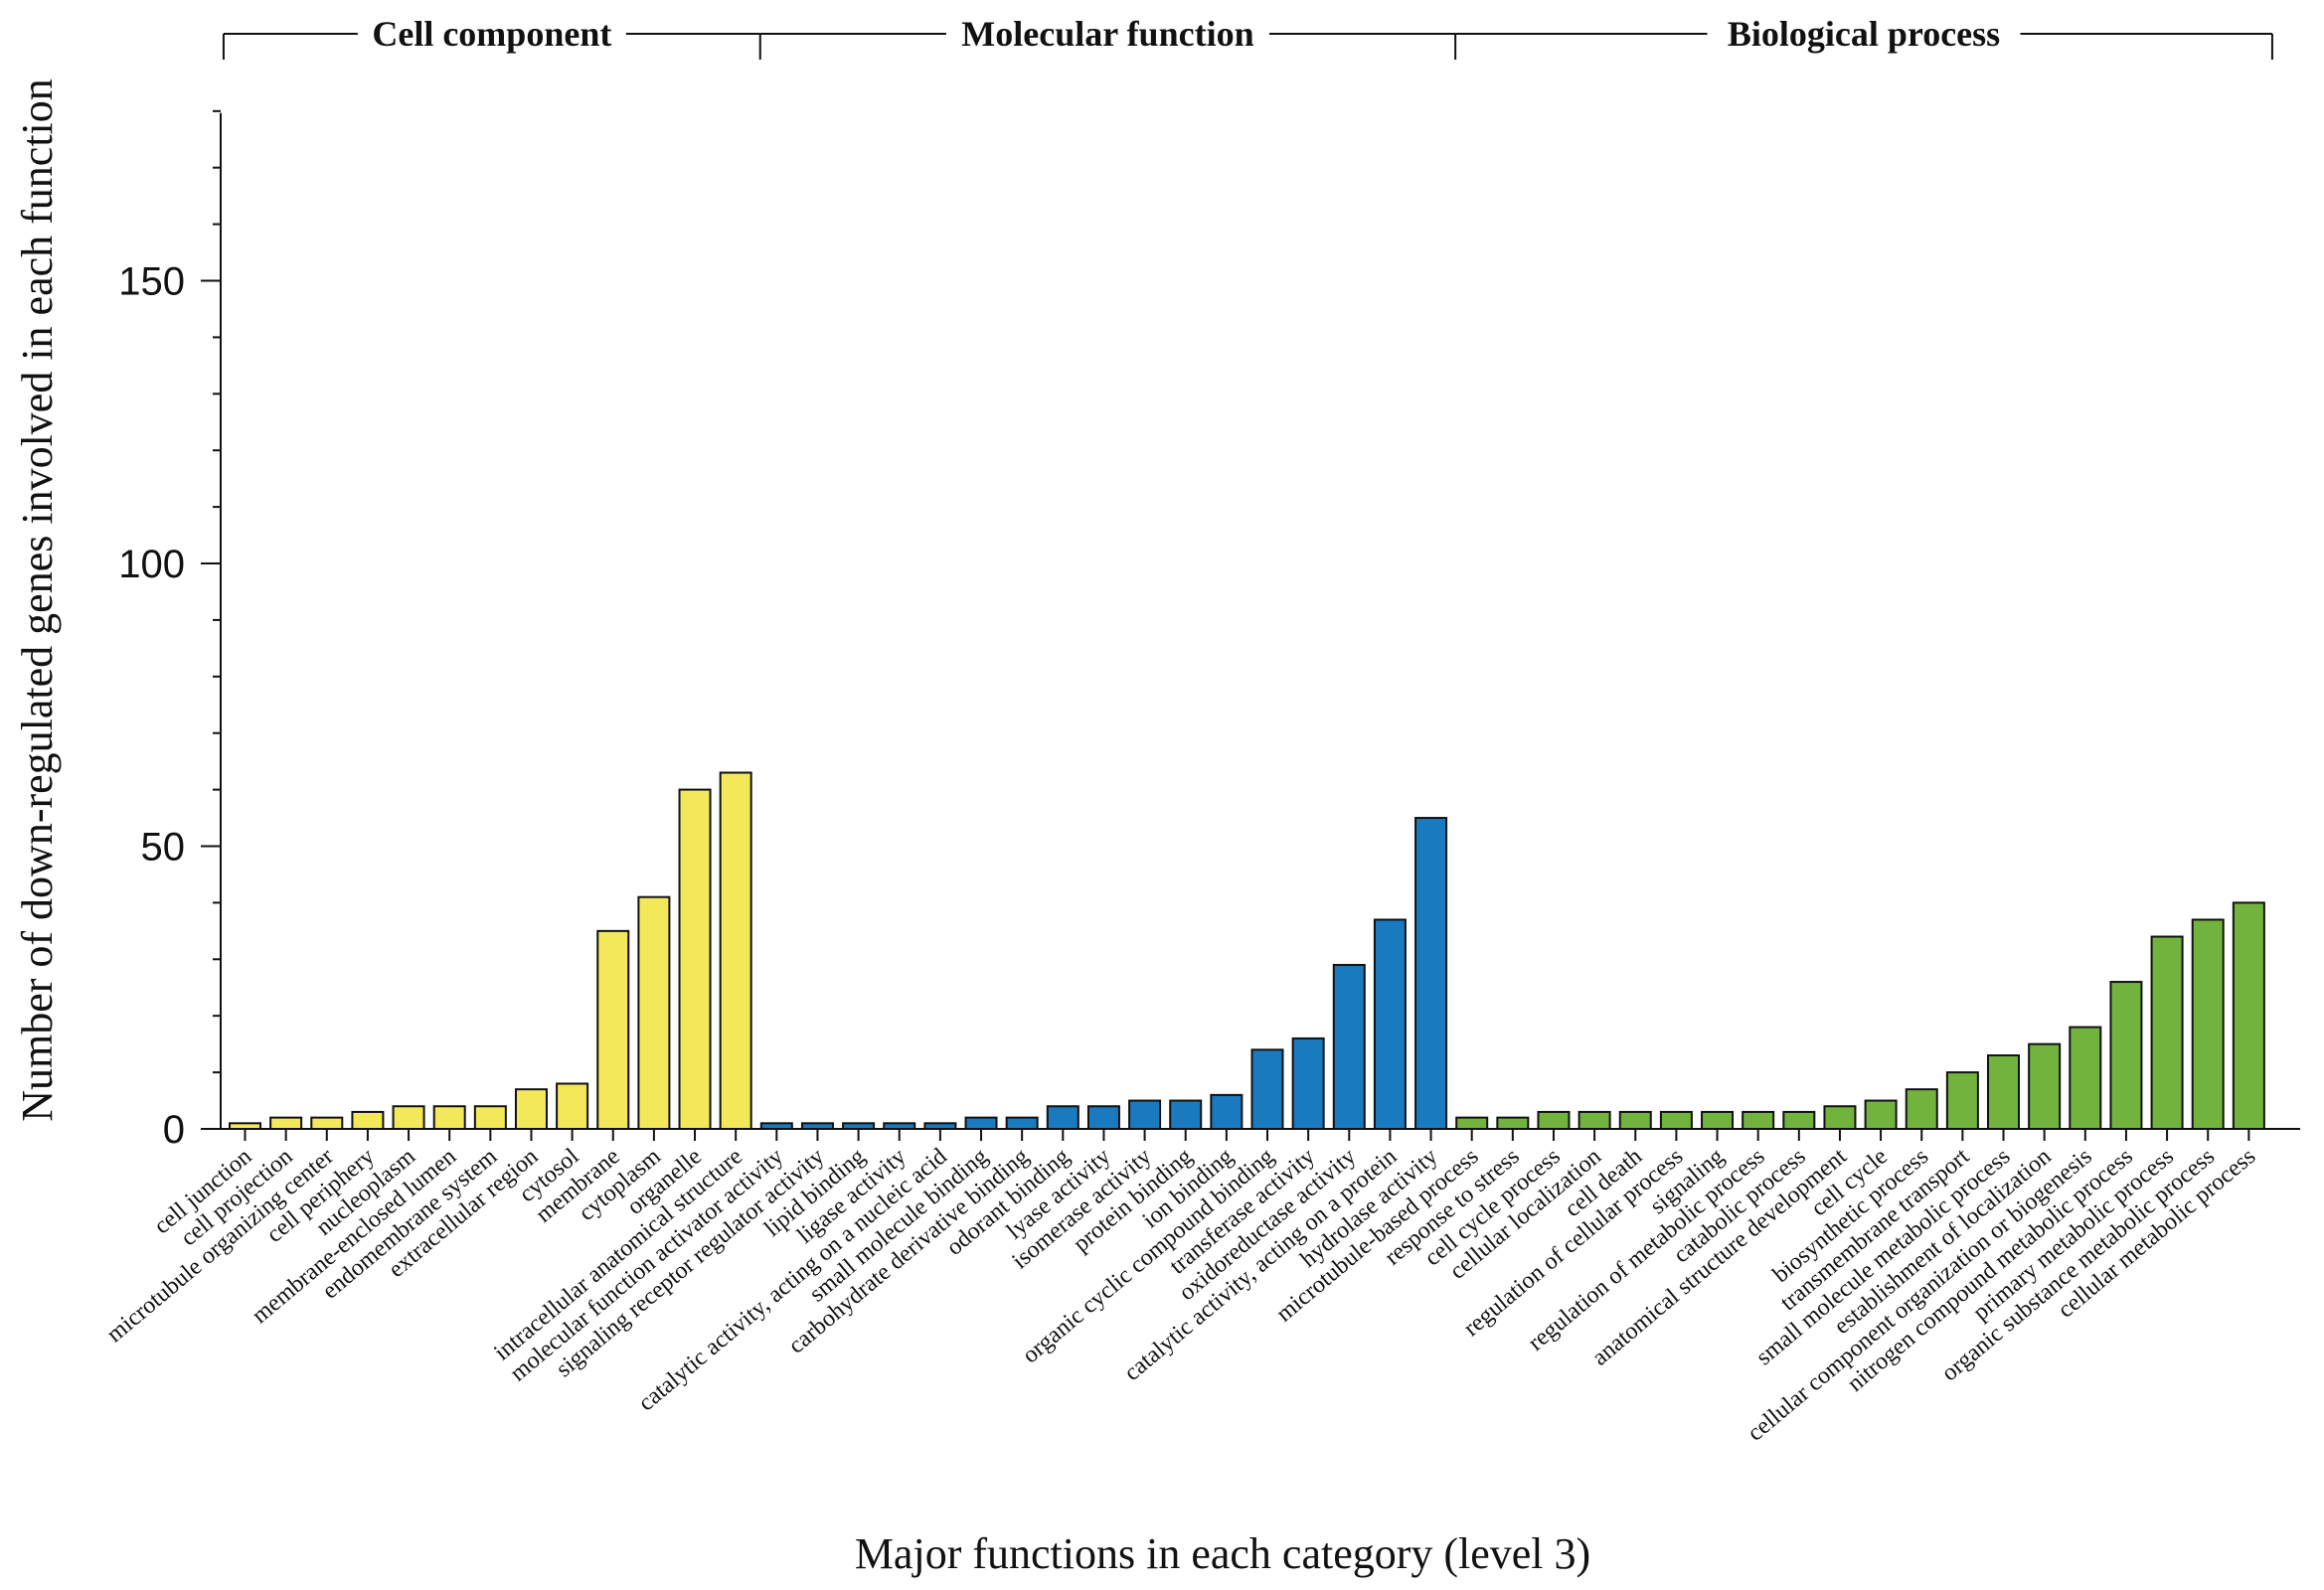 The image size is (2324, 1590). I want to click on y-tick-label: 0, so click(174, 1130).